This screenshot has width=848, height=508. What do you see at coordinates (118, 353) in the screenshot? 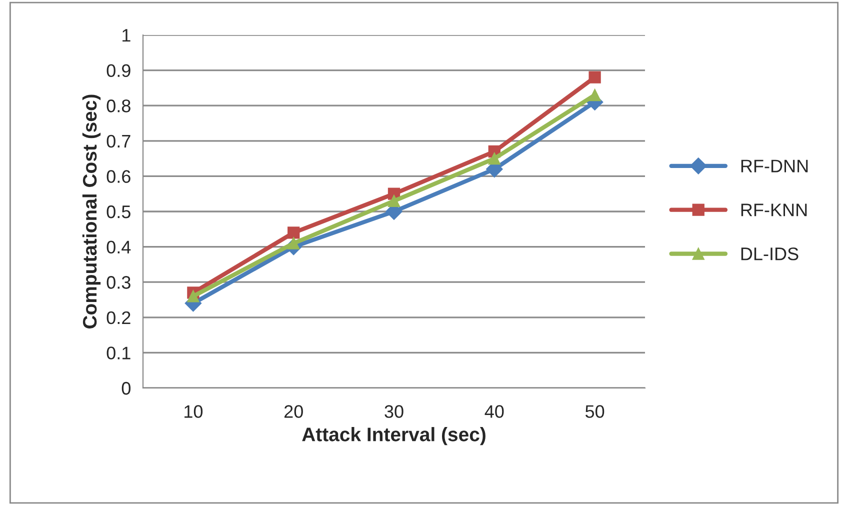
I see `y-tick-label: 0.1` at bounding box center [118, 353].